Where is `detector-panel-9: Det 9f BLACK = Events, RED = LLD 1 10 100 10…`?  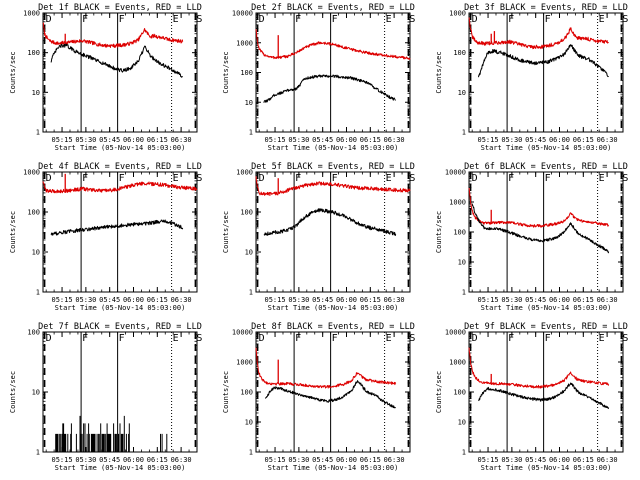
detector-panel-9: Det 9f BLACK = Events, RED = LLD 1 10 100 10… is located at coordinates (531, 397).